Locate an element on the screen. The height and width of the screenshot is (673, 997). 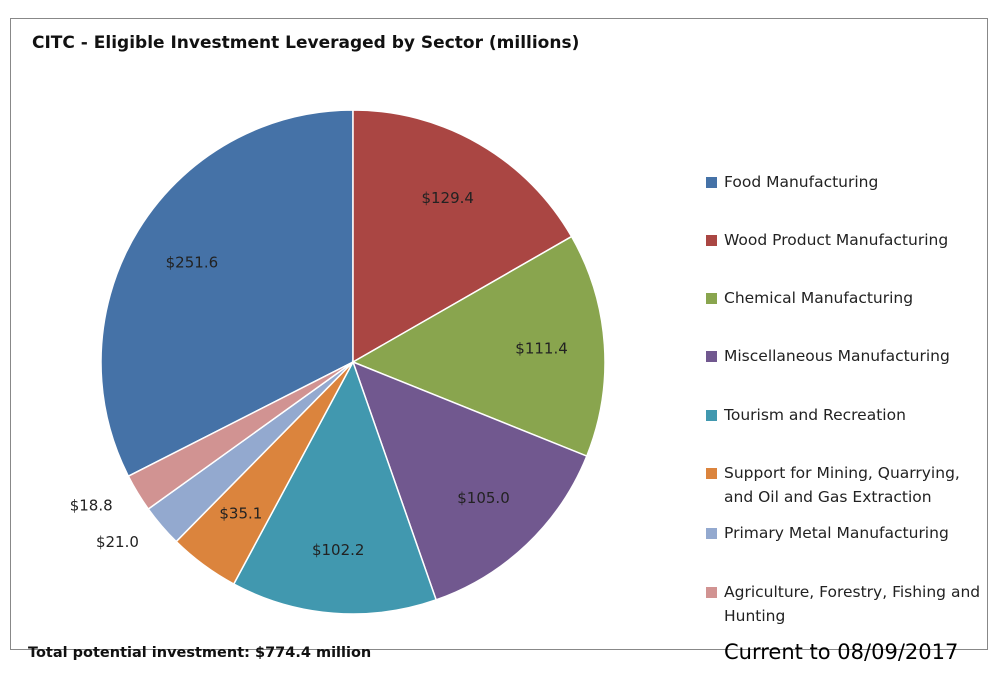
legend-label: Chemical Manufacturing is located at coordinates (819, 298).